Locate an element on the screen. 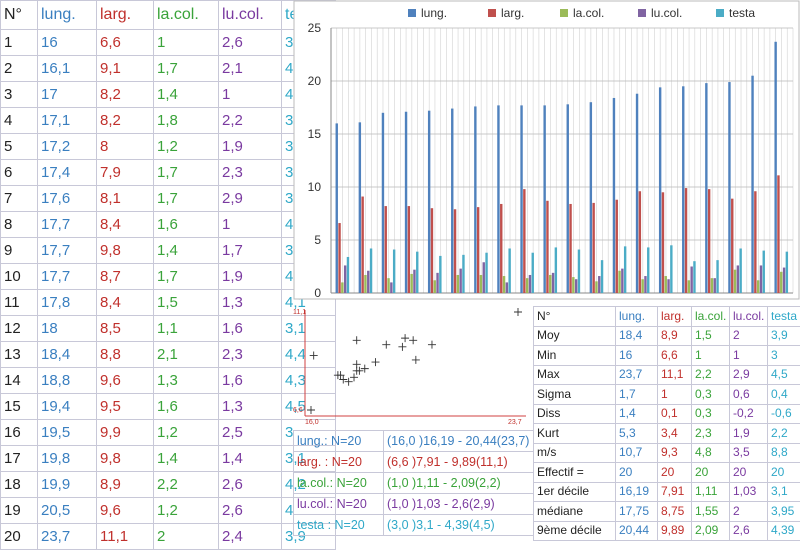 This screenshot has width=800, height=550. stats-cell-testa: 3,95 is located at coordinates (784, 512).